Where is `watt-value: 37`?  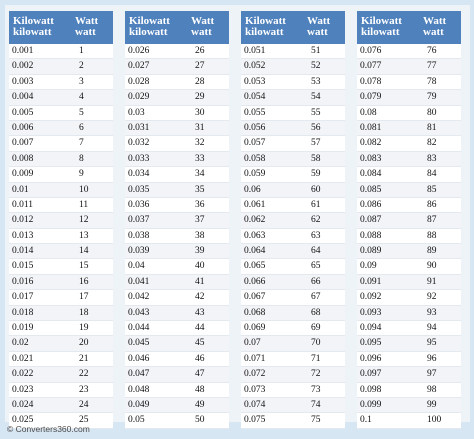 watt-value: 37 is located at coordinates (200, 220).